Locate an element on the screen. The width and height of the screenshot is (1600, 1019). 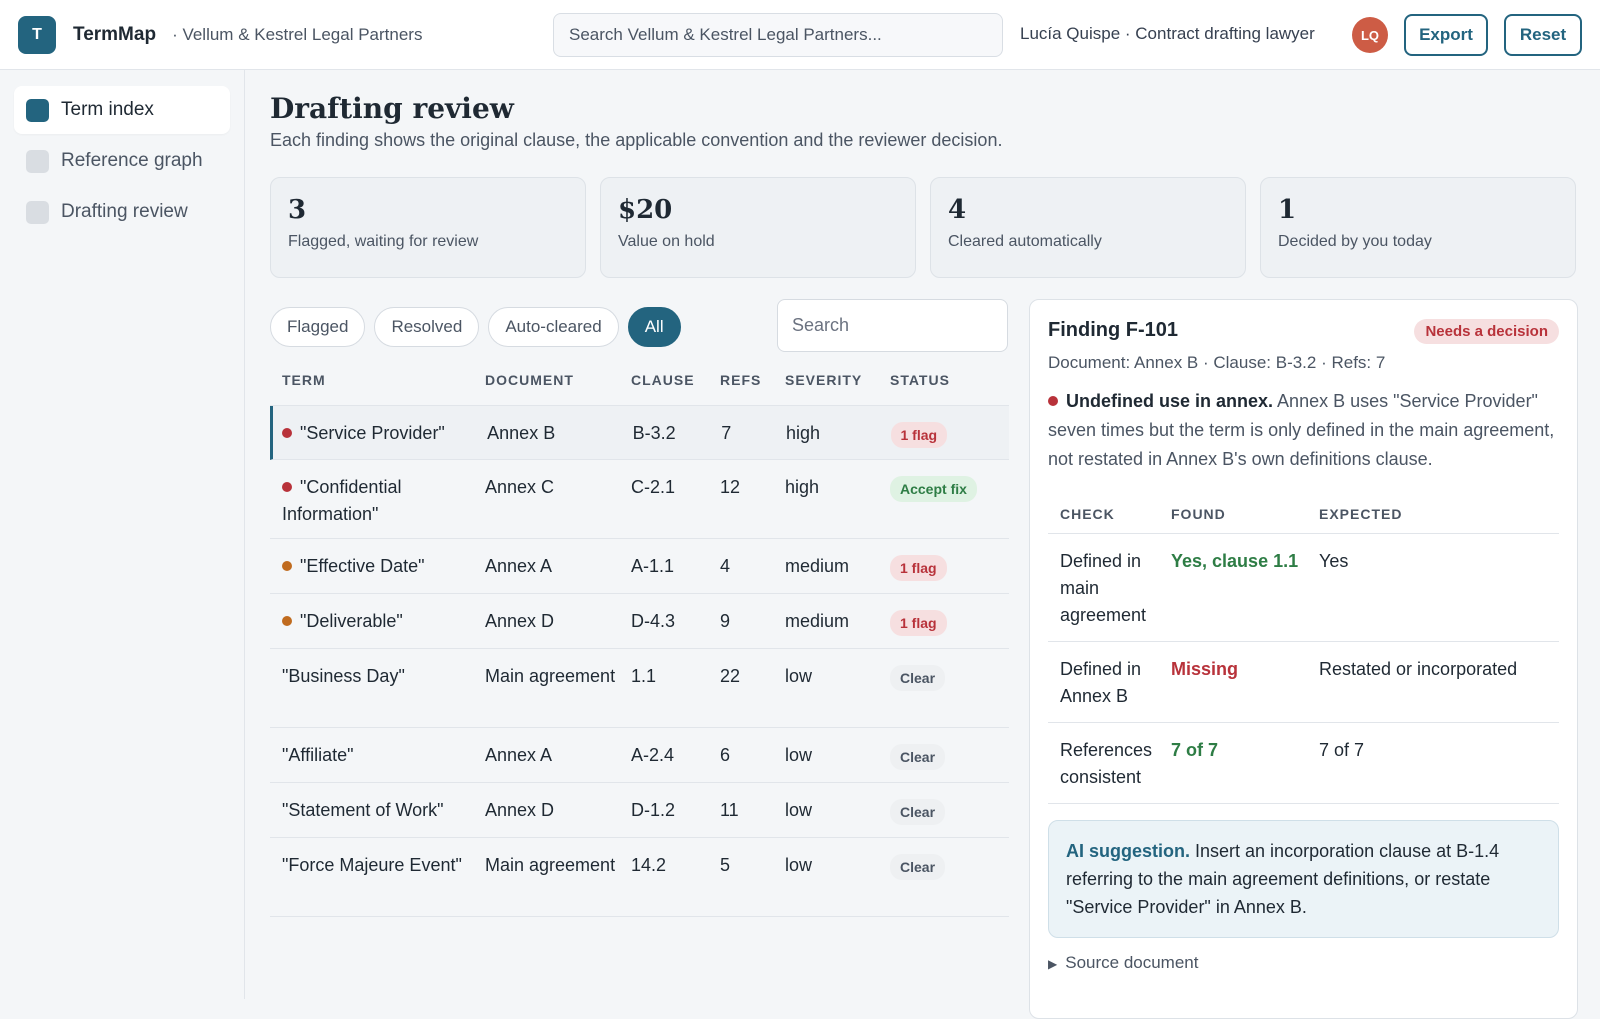
clause-cell: A-1.1 is located at coordinates (653, 566).